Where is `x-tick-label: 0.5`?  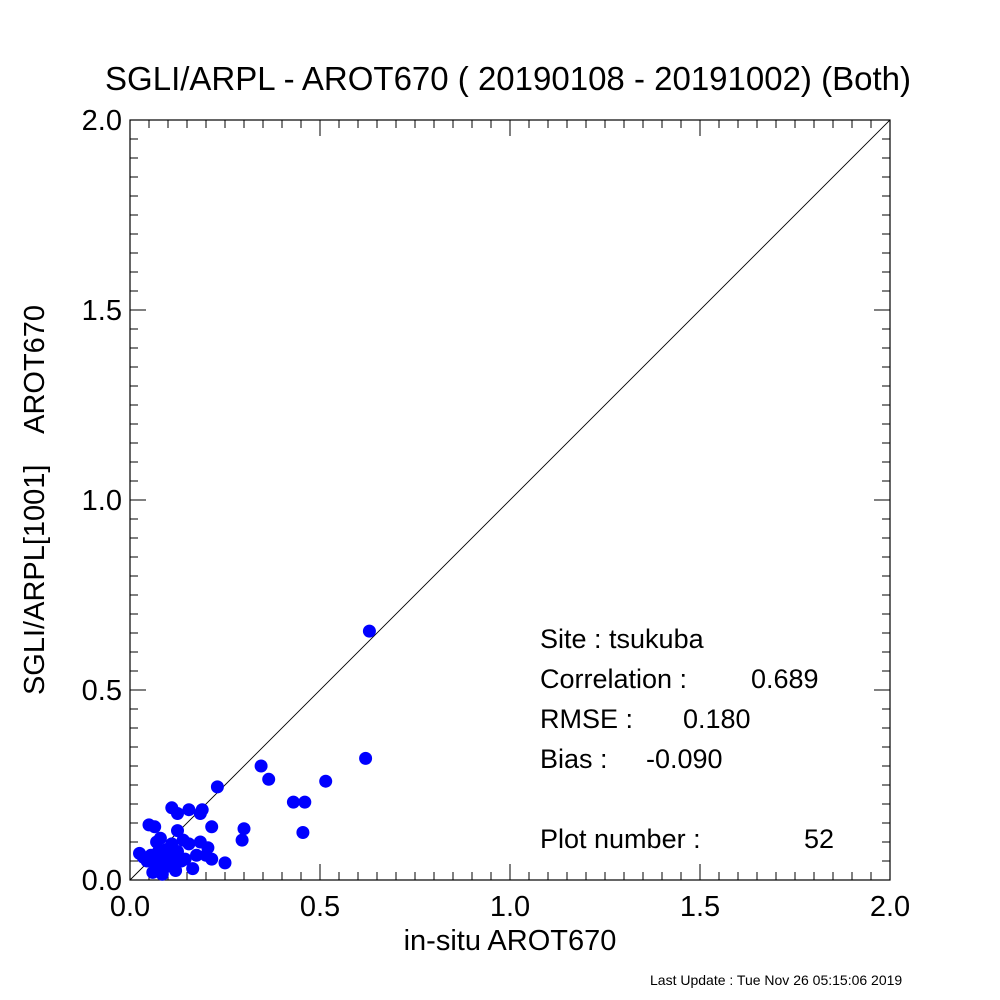
x-tick-label: 0.5 is located at coordinates (320, 907).